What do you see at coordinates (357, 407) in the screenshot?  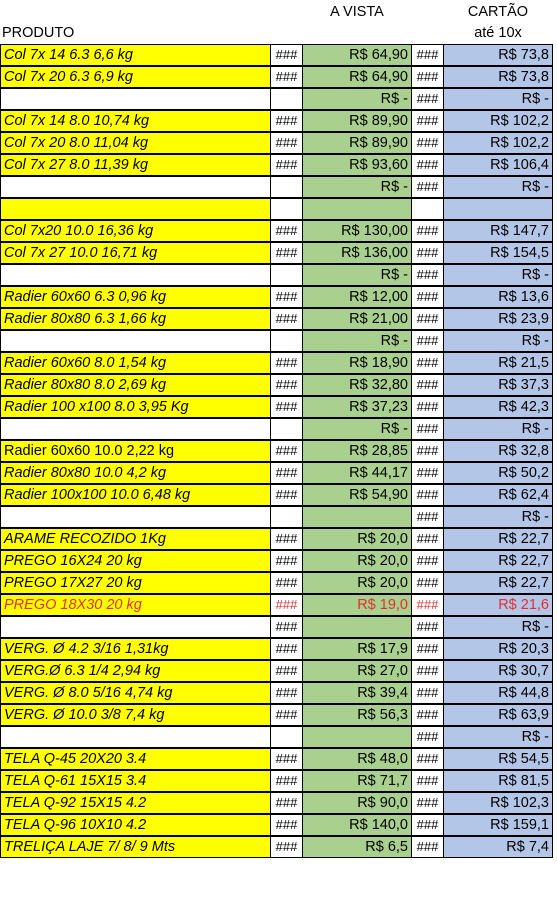 I see `a-vista-price-cell: R$ 37,23` at bounding box center [357, 407].